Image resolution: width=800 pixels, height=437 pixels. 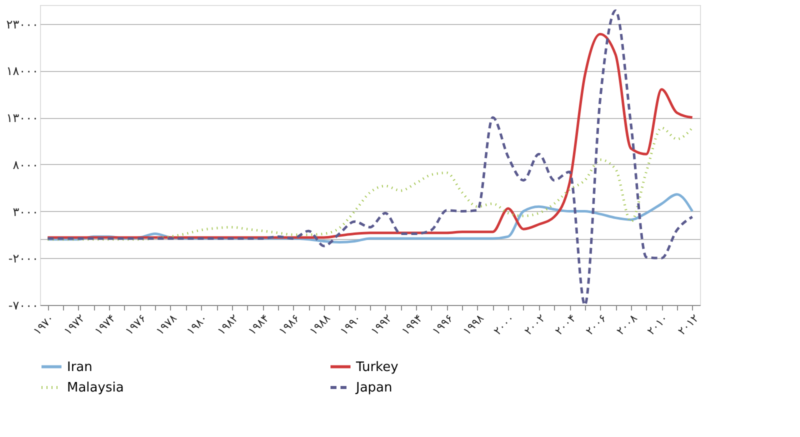 What do you see at coordinates (135, 325) in the screenshot?
I see `x-tick-label: ۱۹۷۶` at bounding box center [135, 325].